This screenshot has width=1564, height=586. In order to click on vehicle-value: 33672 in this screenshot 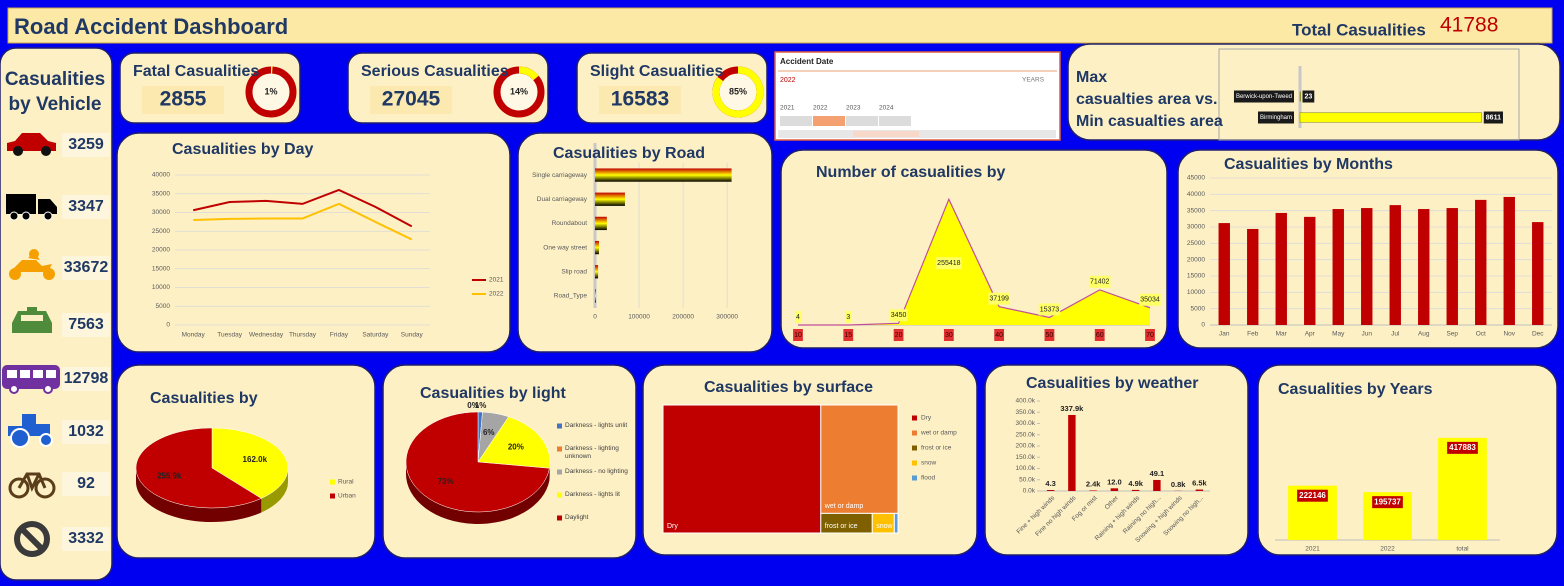, I will do `click(86, 267)`.